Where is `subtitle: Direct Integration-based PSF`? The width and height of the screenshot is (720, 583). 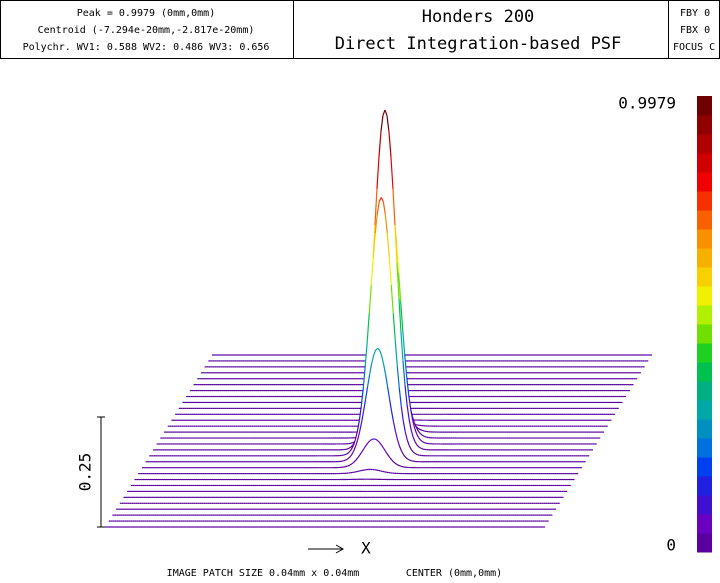
subtitle: Direct Integration-based PSF is located at coordinates (478, 44).